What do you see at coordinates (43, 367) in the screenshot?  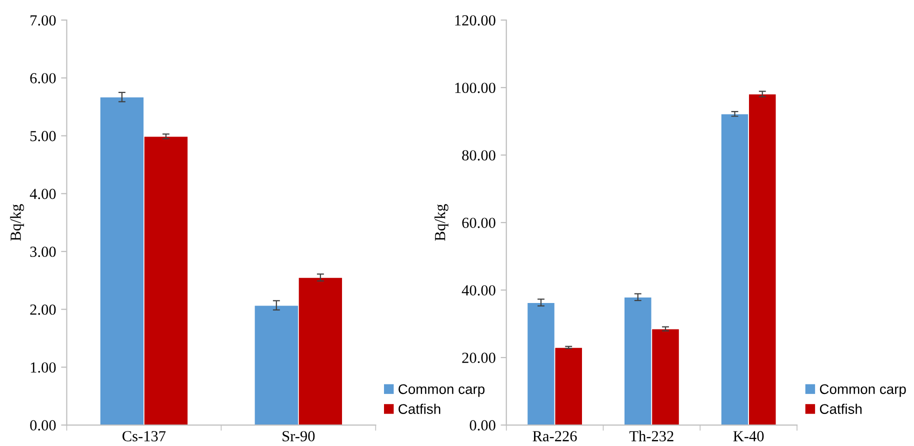 I see `y-tick-label: 1.00` at bounding box center [43, 367].